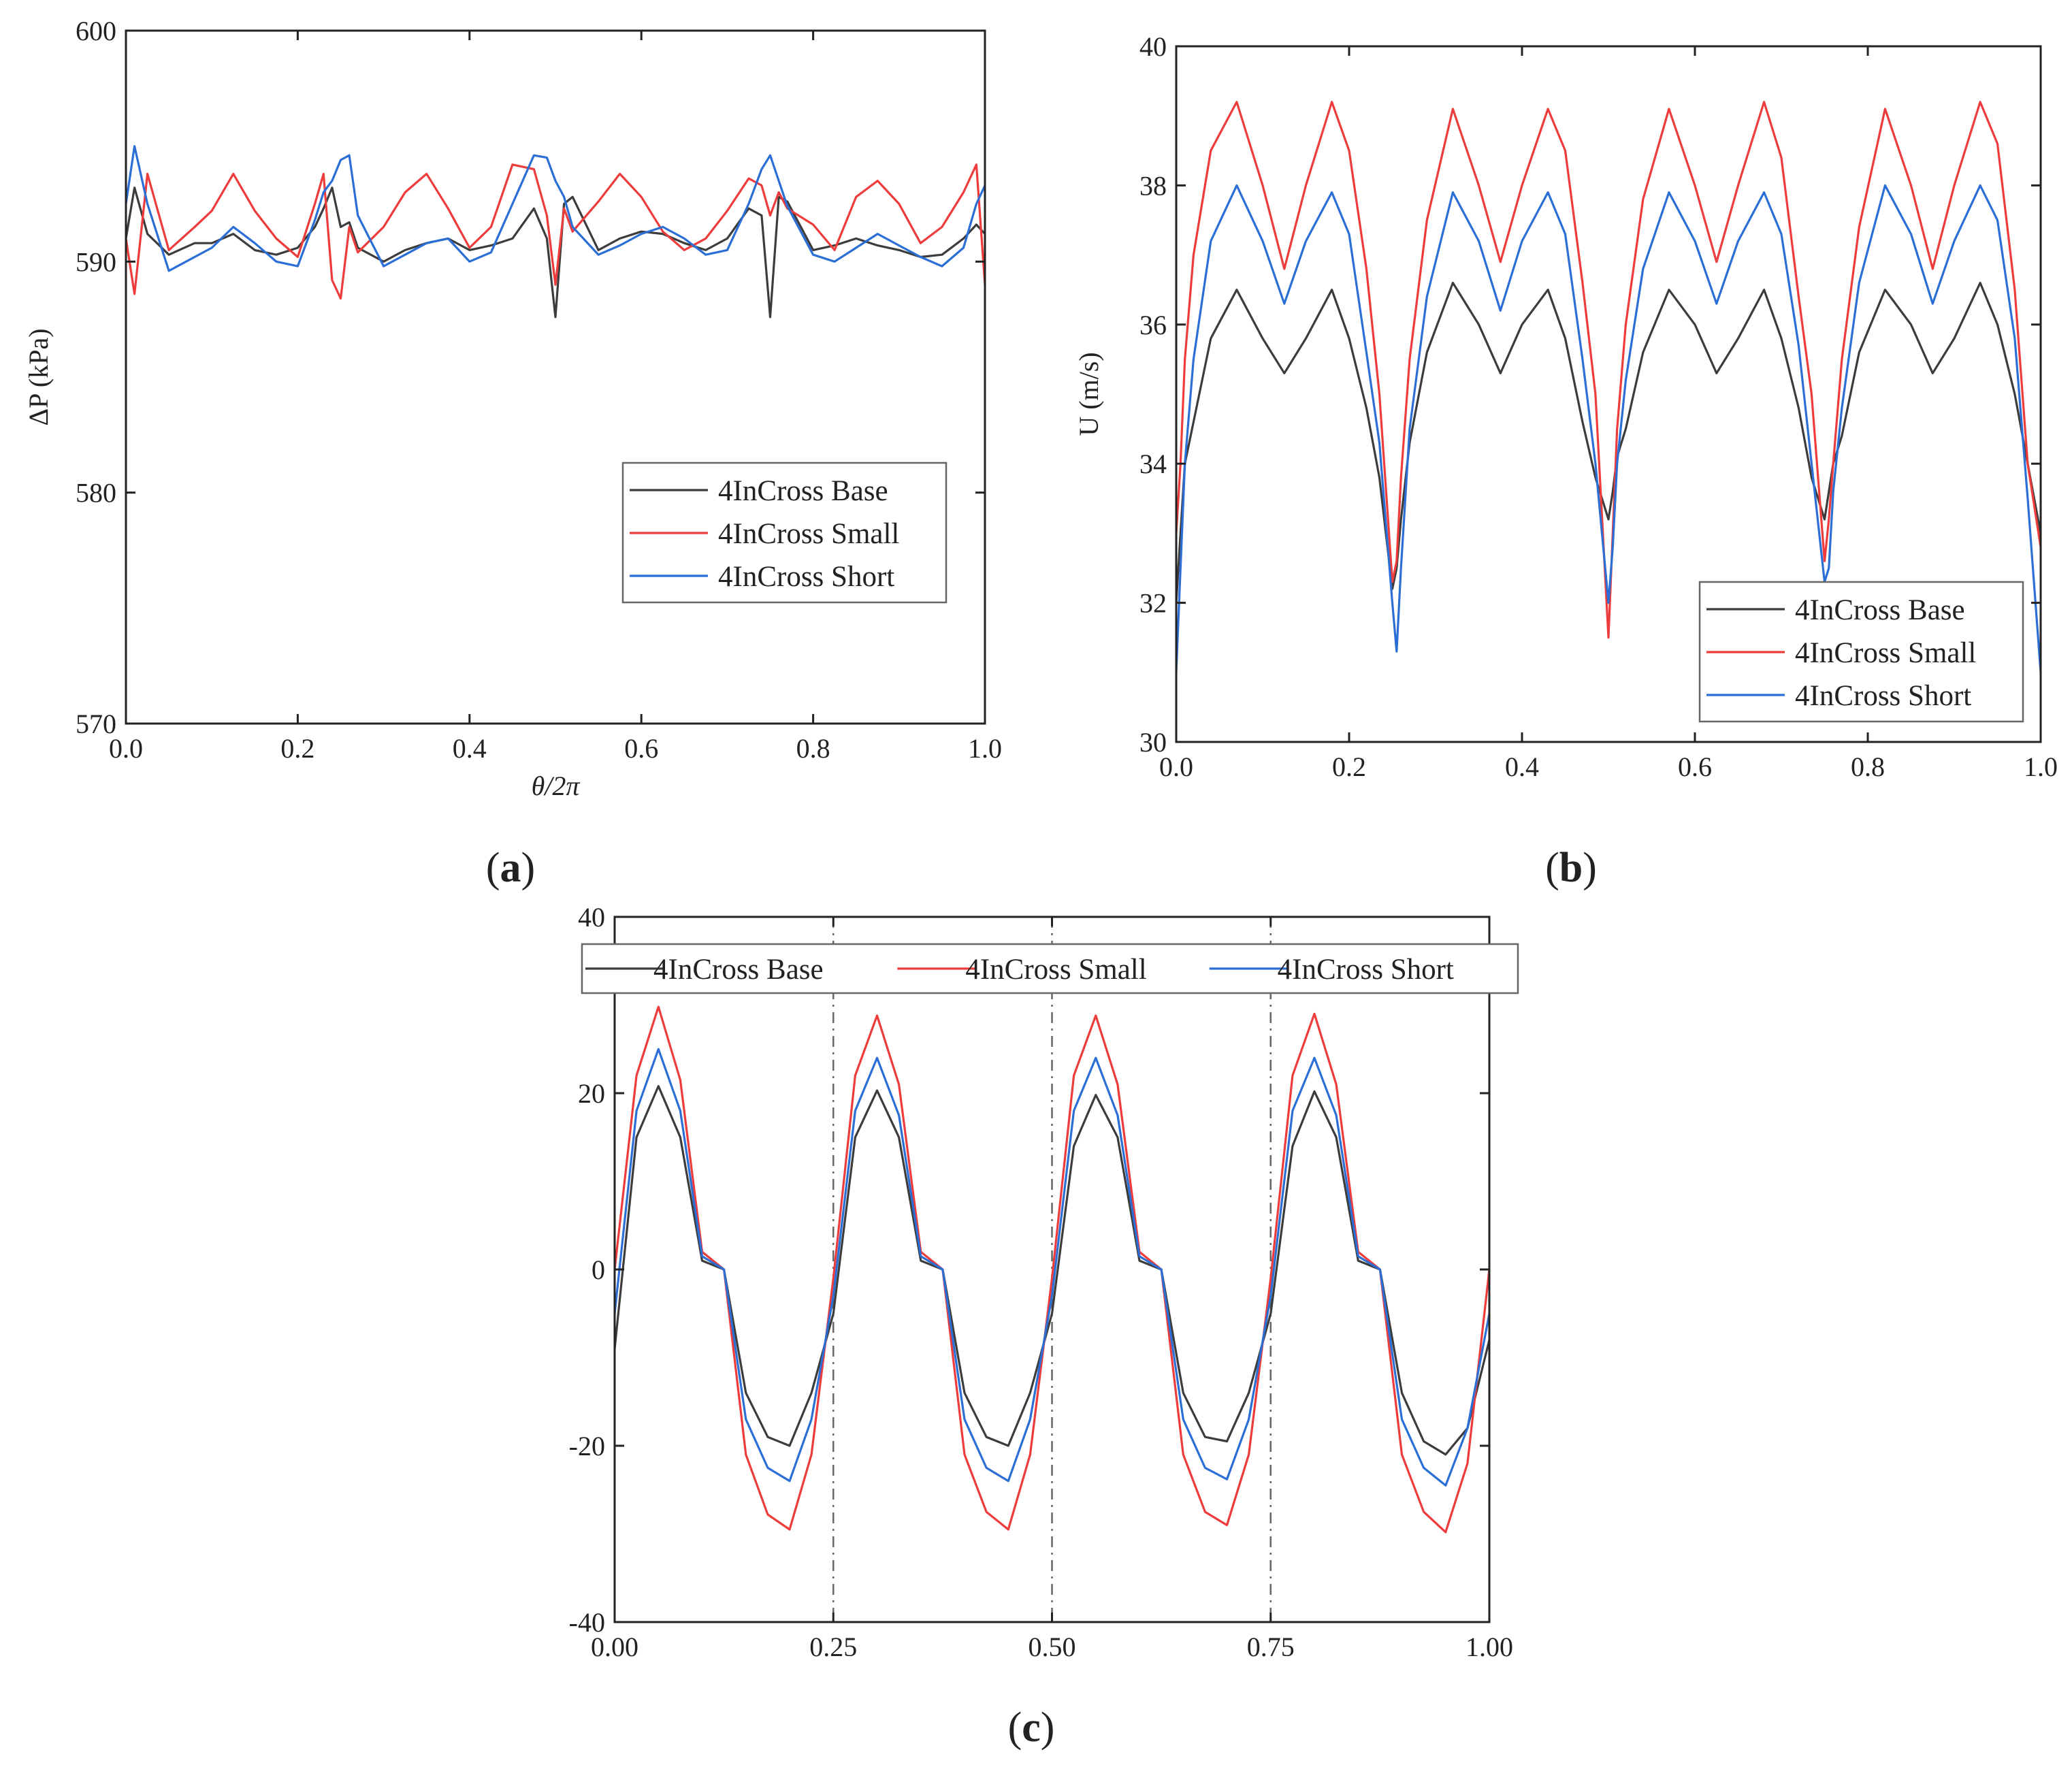  Describe the element at coordinates (126, 748) in the screenshot. I see `x-tick-label-a-0: 0.0` at that location.